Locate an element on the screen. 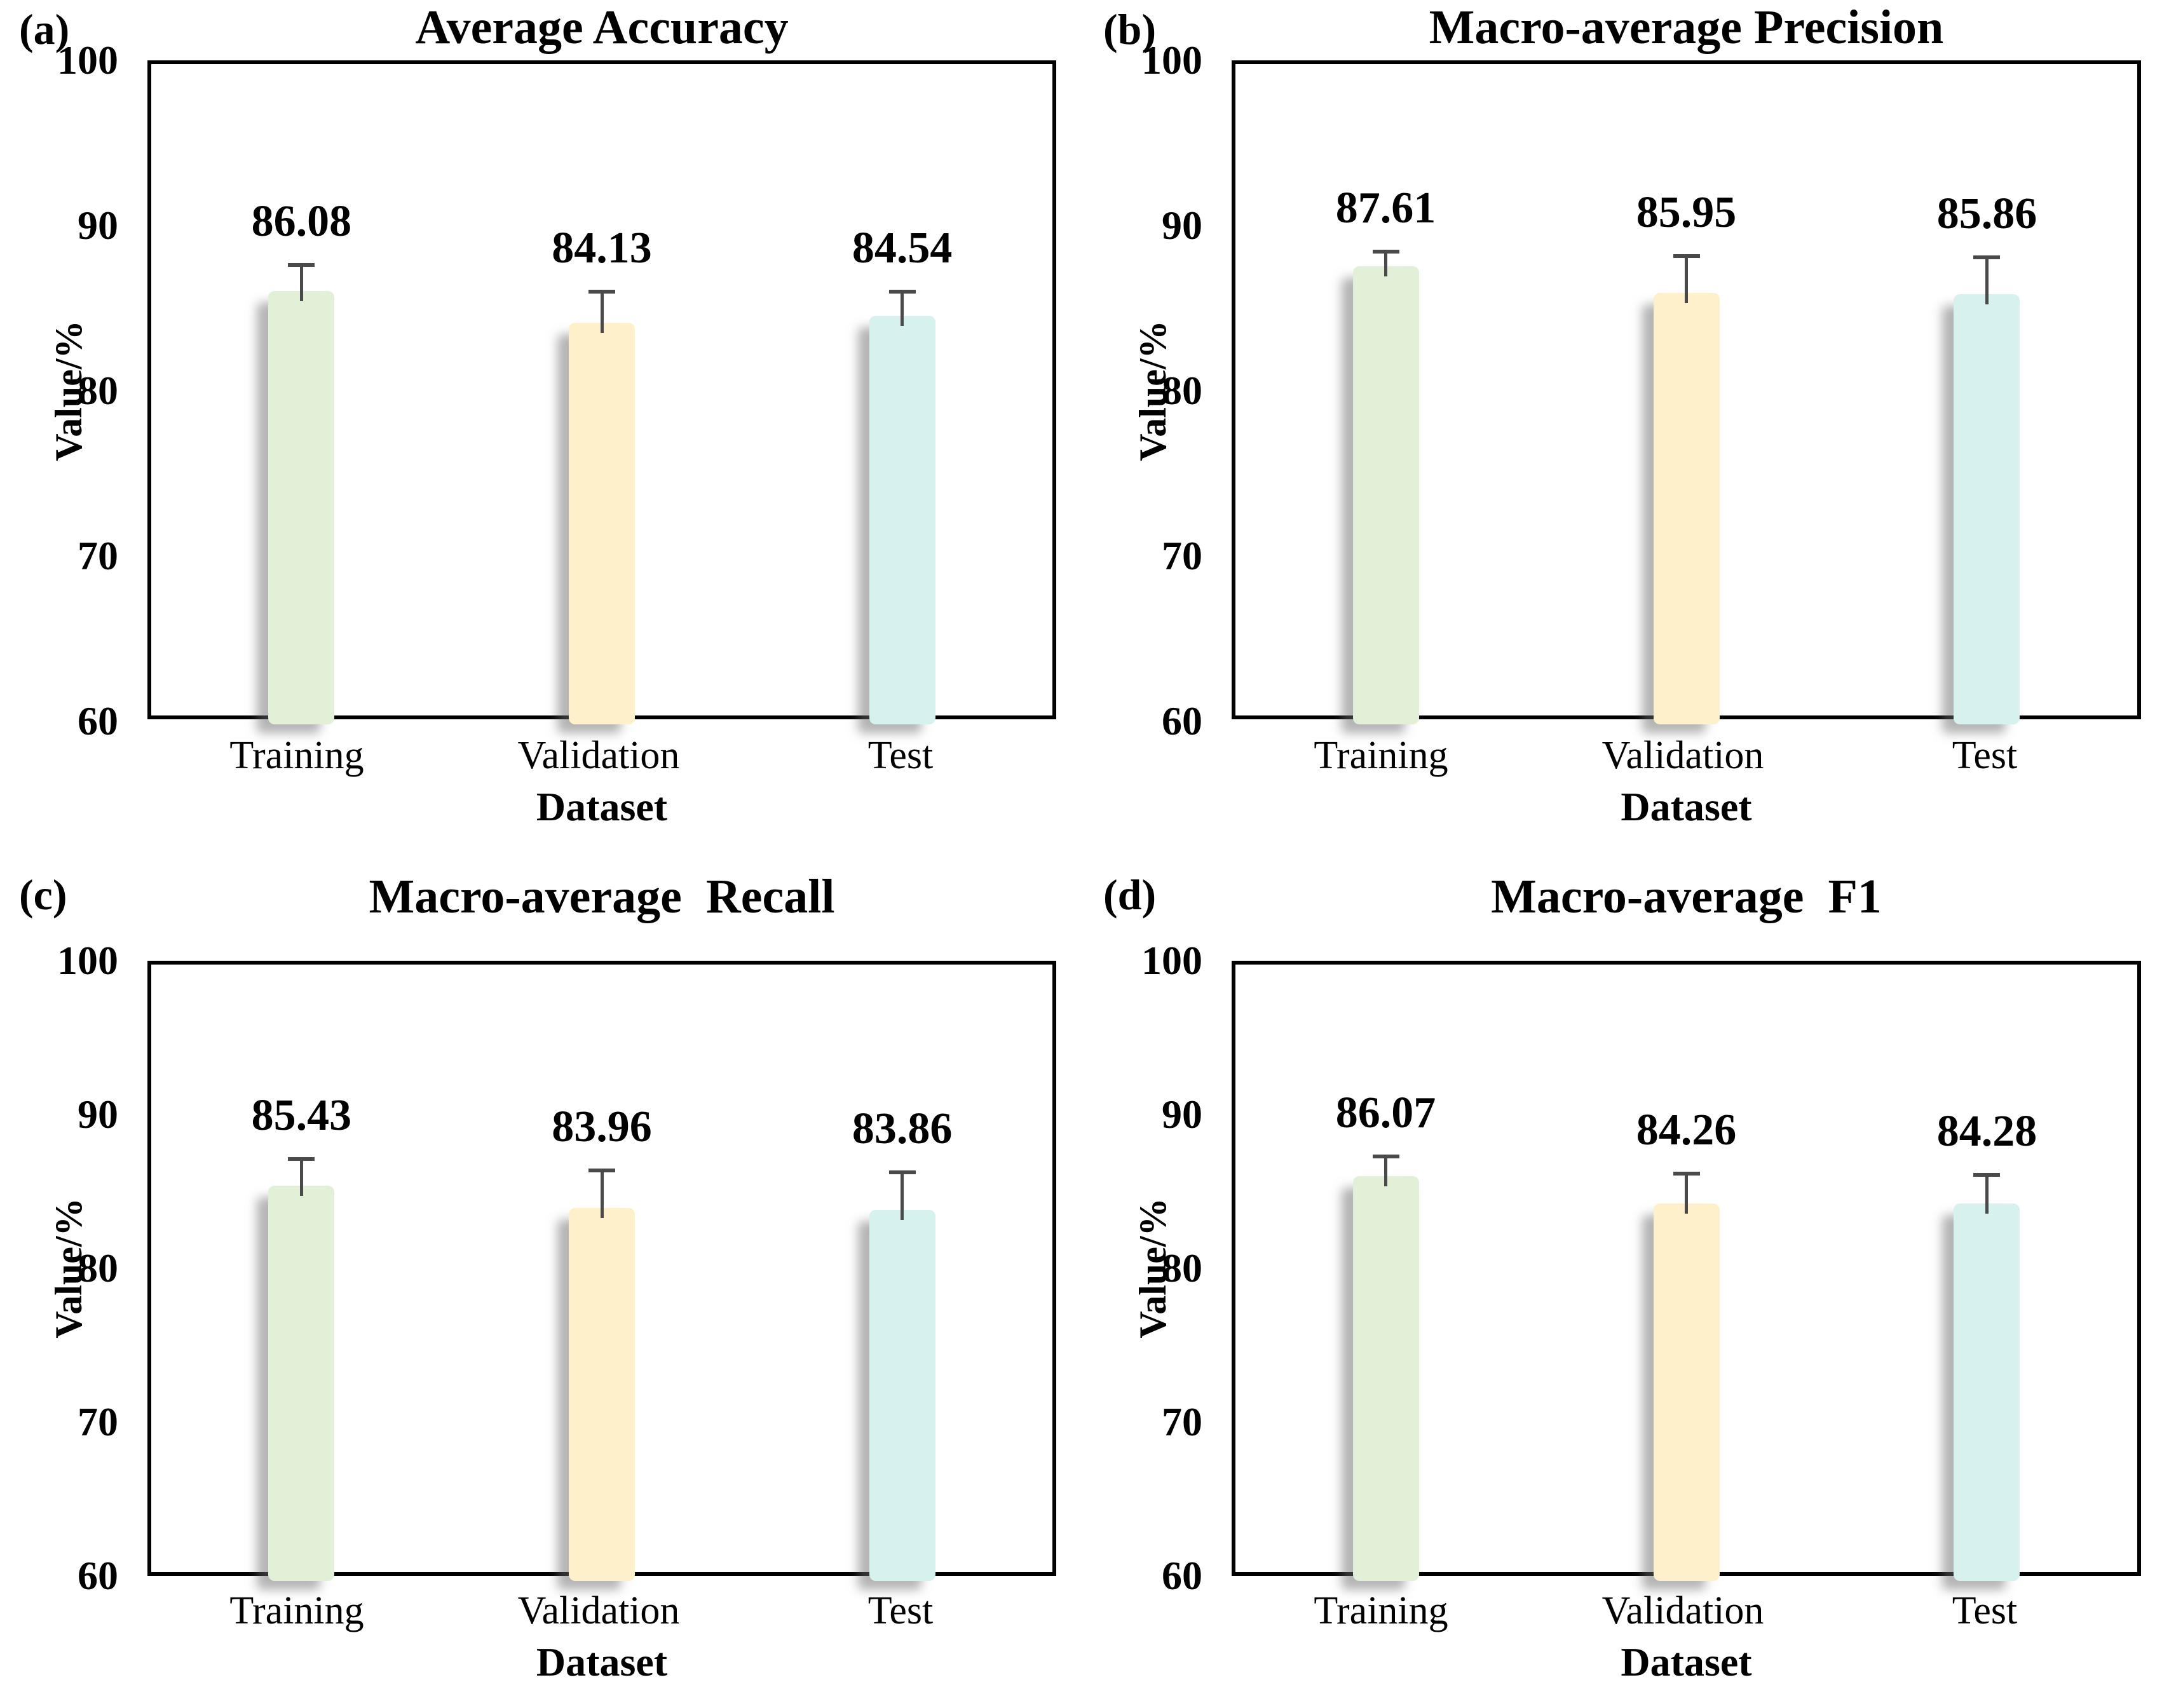 The image size is (2169, 1708). bar-group-test: 84.54 is located at coordinates (902, 394).